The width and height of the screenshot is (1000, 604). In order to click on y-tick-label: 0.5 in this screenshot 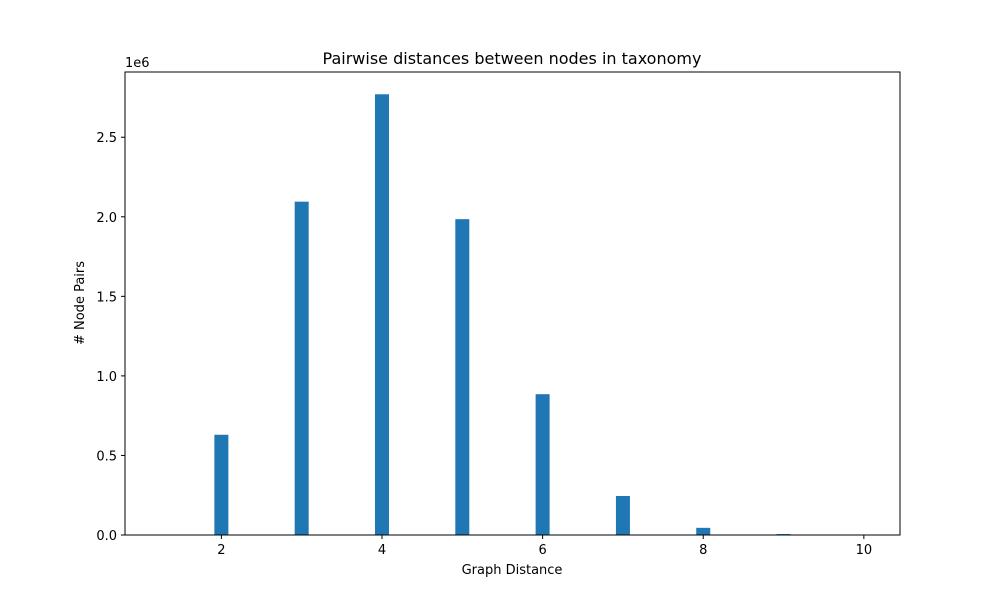, I will do `click(106, 456)`.